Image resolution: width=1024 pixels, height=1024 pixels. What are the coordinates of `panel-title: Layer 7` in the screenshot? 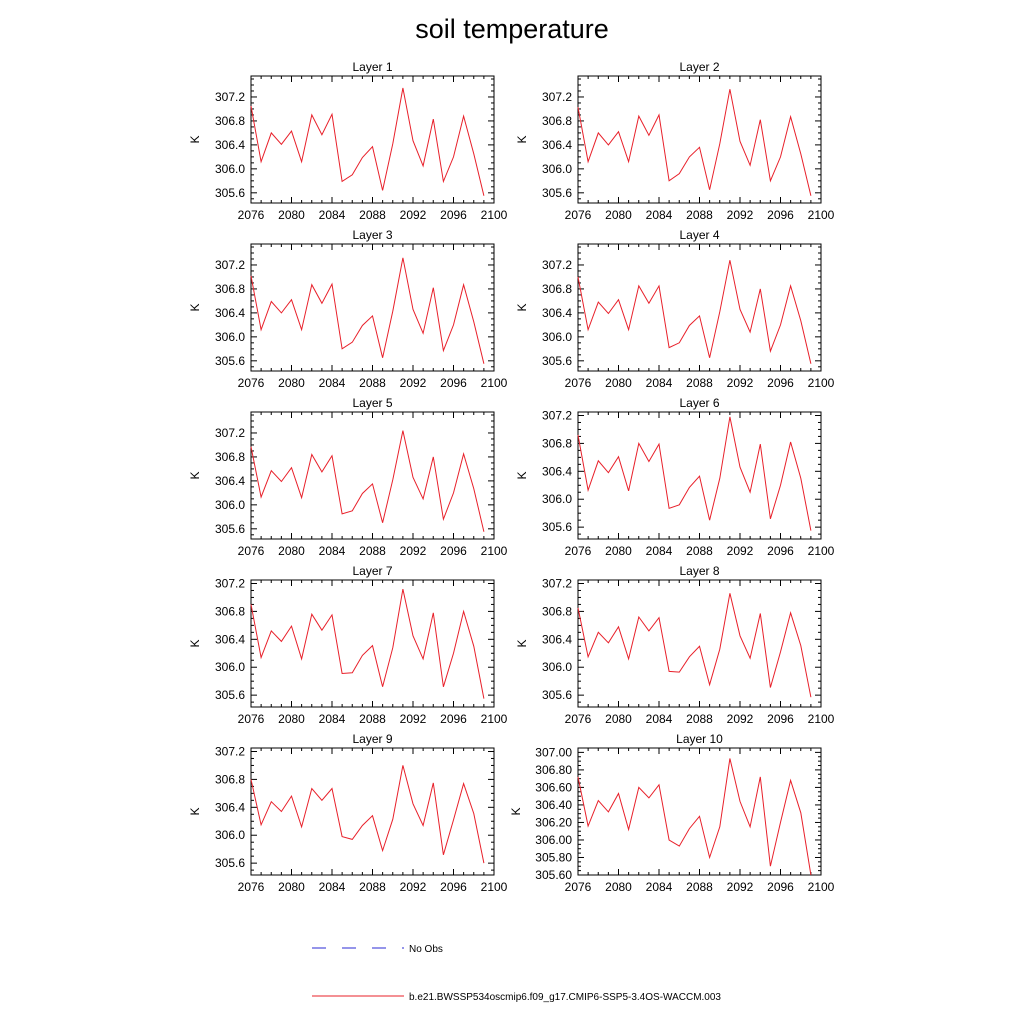 It's located at (372, 571).